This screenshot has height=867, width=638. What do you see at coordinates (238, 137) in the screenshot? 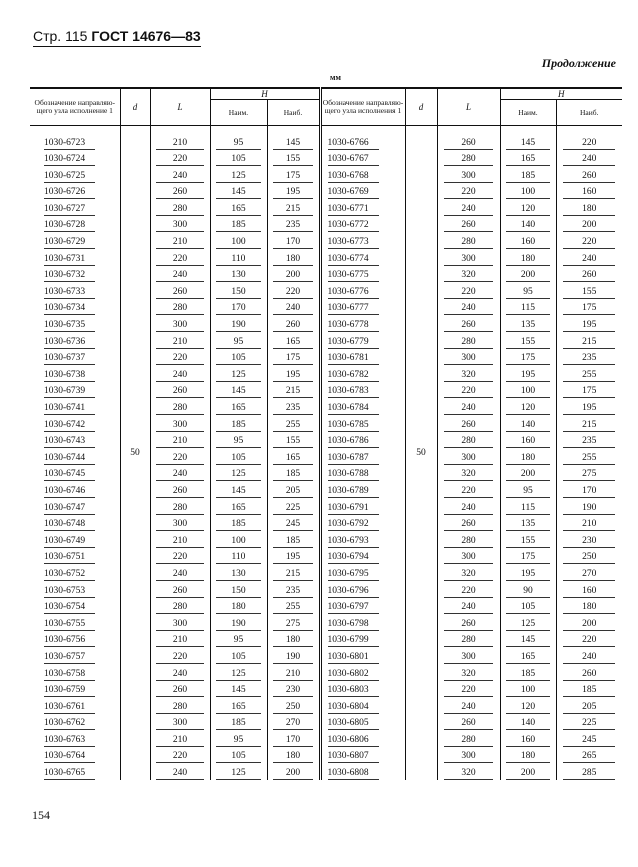
I see `cell-h-min: 95` at bounding box center [238, 137].